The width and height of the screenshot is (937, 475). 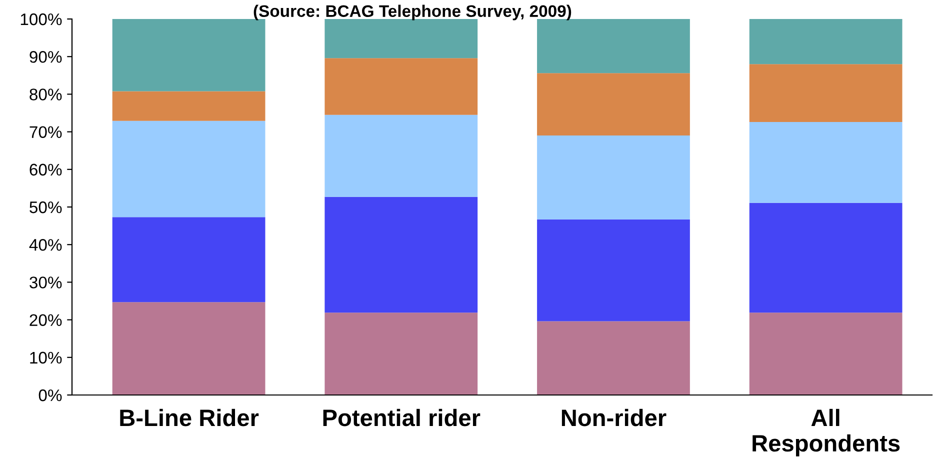 I want to click on x-tick-label: All Respondents, so click(x=826, y=432).